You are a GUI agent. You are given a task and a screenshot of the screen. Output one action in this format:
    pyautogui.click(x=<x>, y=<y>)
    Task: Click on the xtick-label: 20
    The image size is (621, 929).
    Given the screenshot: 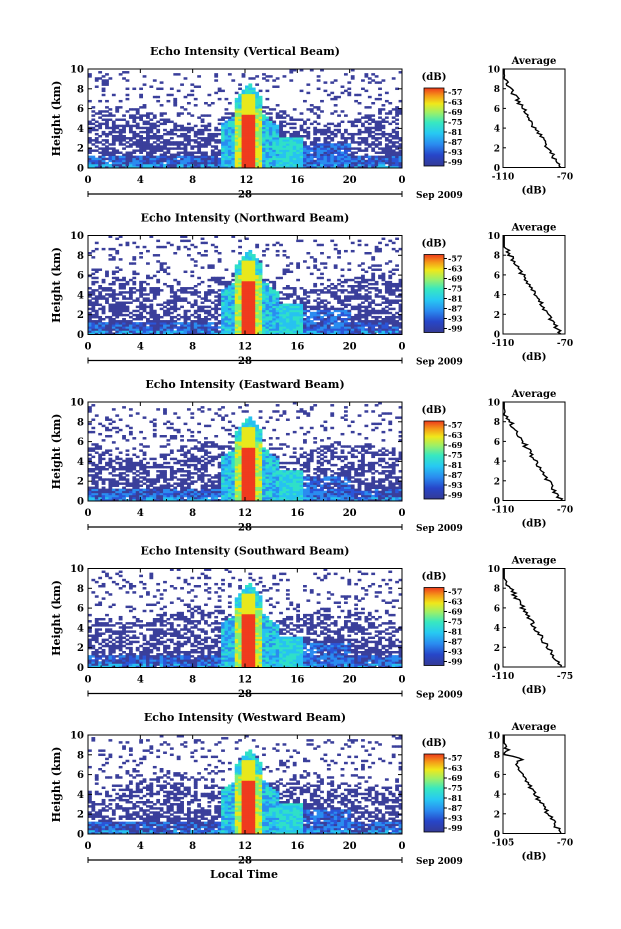 What is the action you would take?
    pyautogui.click(x=350, y=180)
    